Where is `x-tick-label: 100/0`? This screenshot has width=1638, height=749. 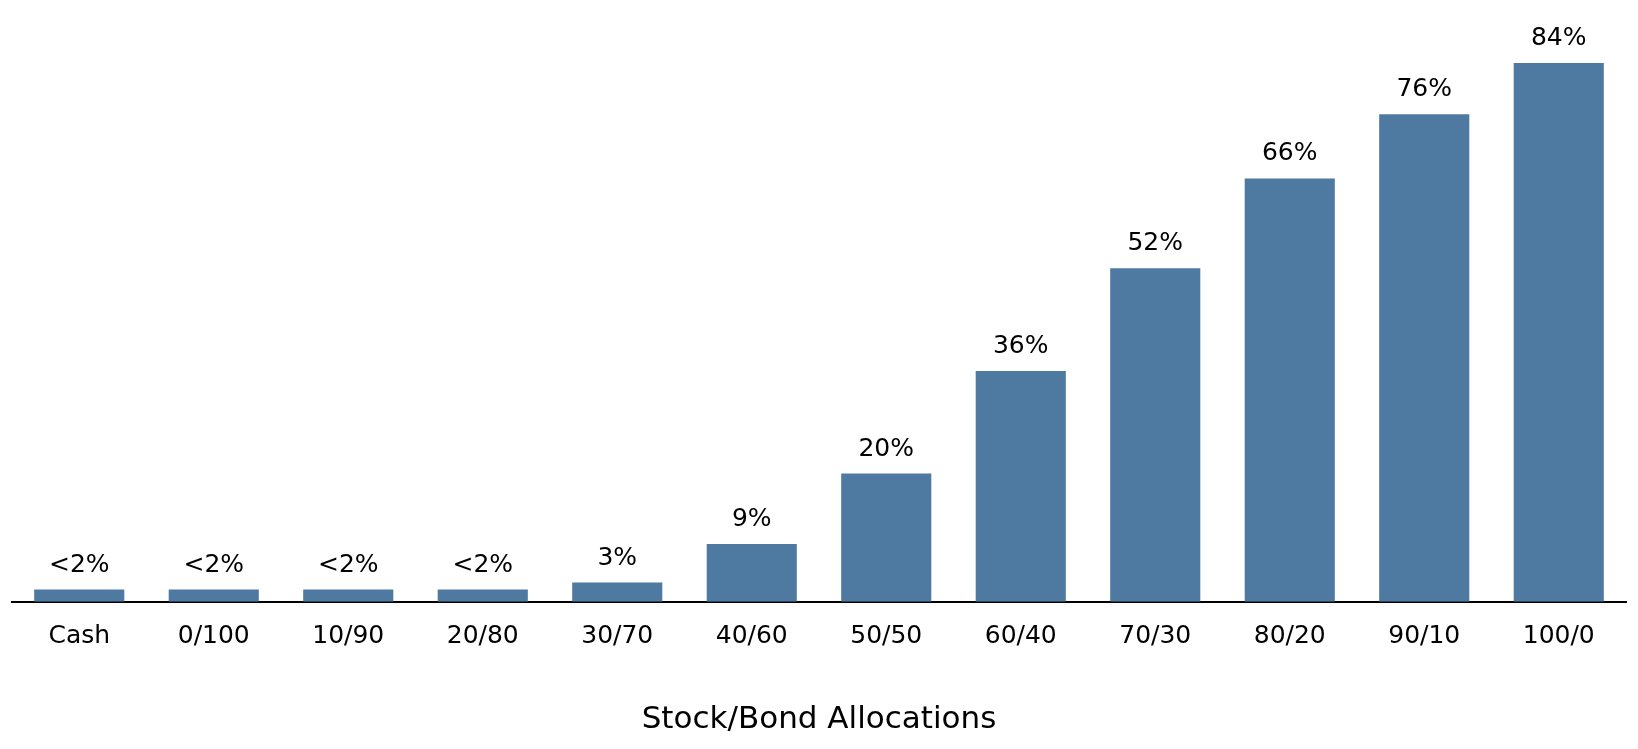 x-tick-label: 100/0 is located at coordinates (1558, 635).